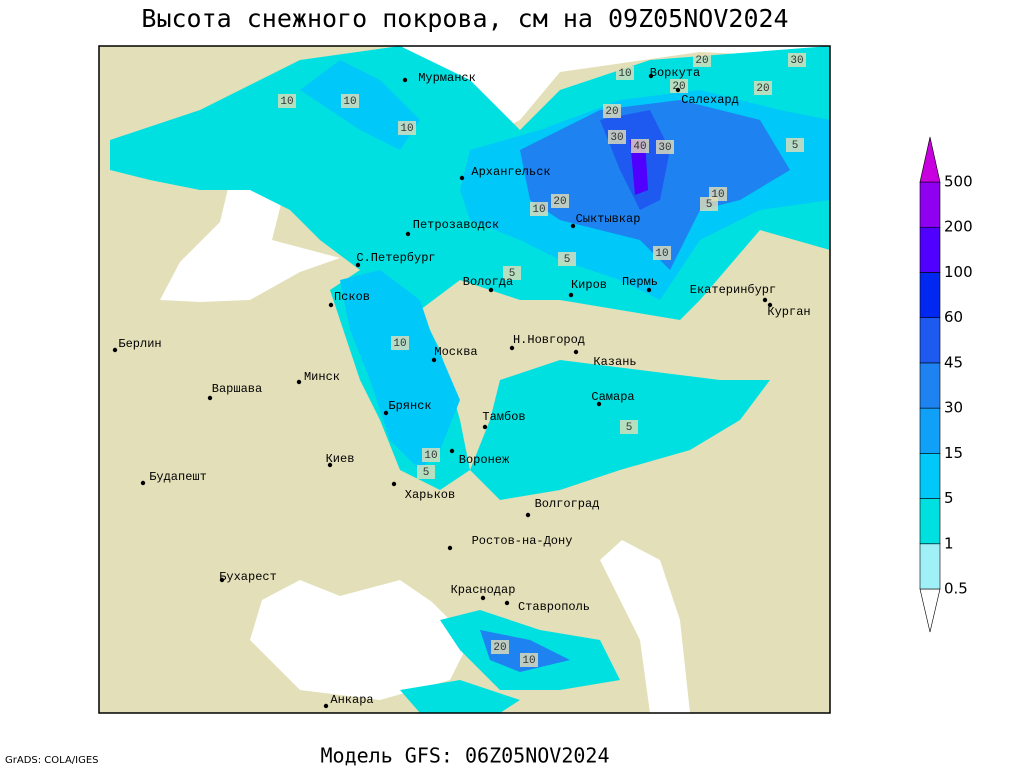  What do you see at coordinates (465, 756) in the screenshot?
I see `model-run: Модель GFS: 06Z05NOV2024` at bounding box center [465, 756].